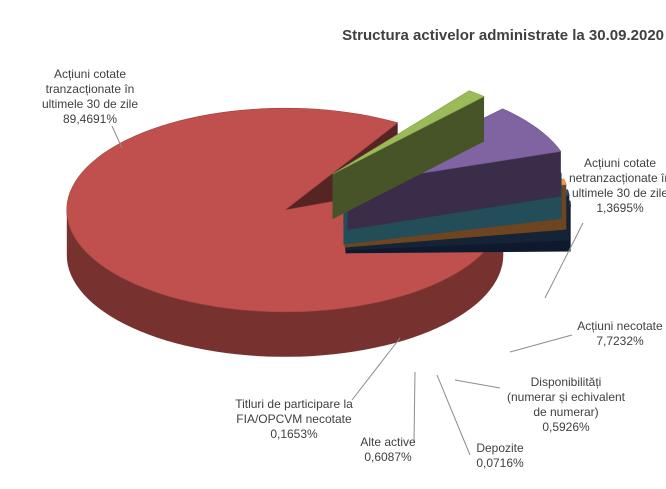 The image size is (666, 489). Describe the element at coordinates (566, 382) in the screenshot. I see `data-label-line: Disponibilități` at that location.